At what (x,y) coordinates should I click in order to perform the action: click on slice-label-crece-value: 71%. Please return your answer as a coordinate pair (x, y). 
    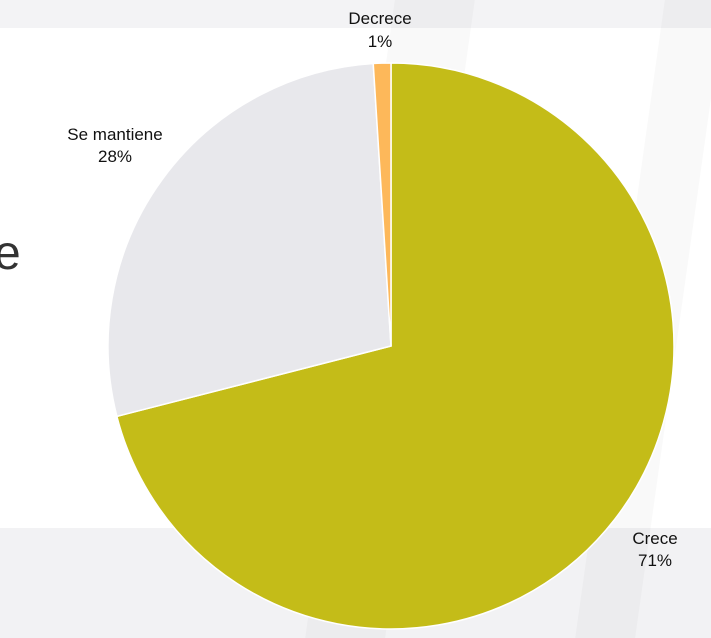
    Looking at the image, I should click on (655, 560).